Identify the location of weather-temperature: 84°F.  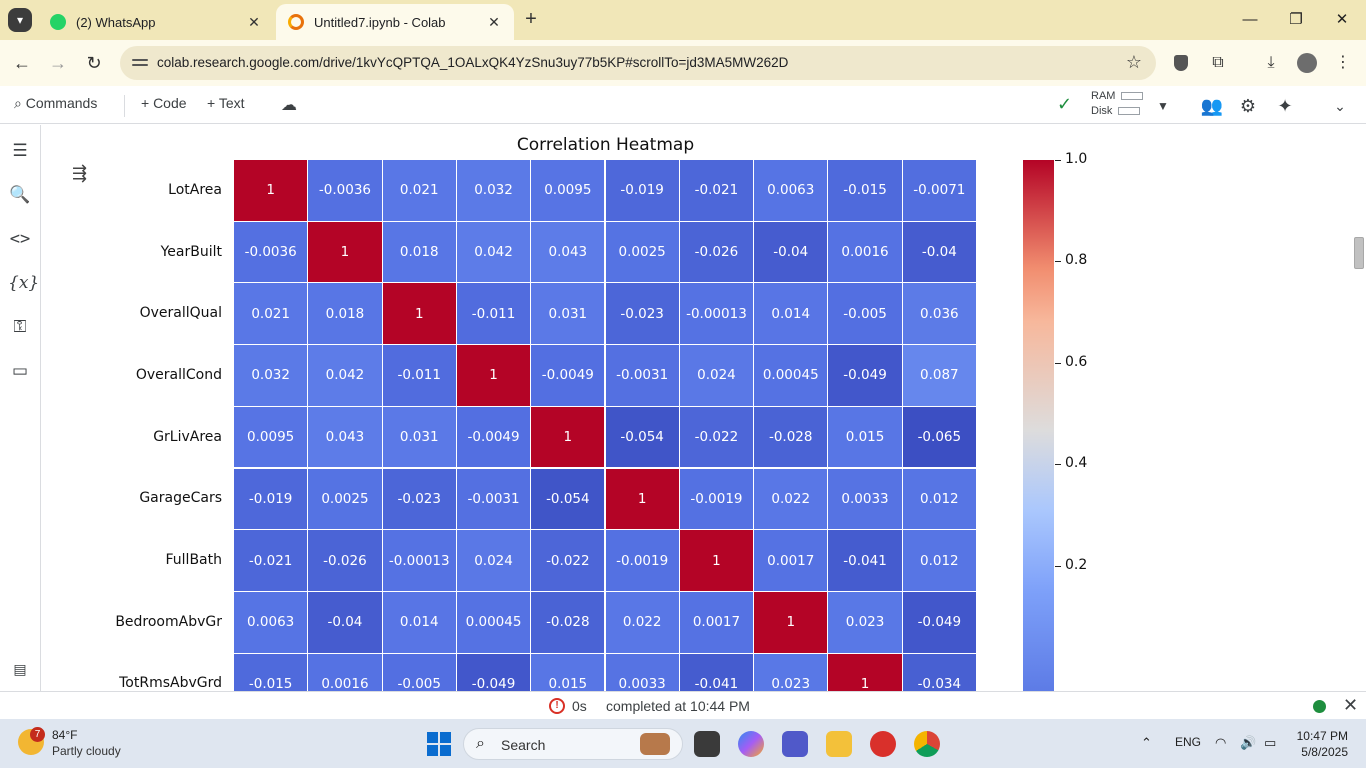
(65, 735).